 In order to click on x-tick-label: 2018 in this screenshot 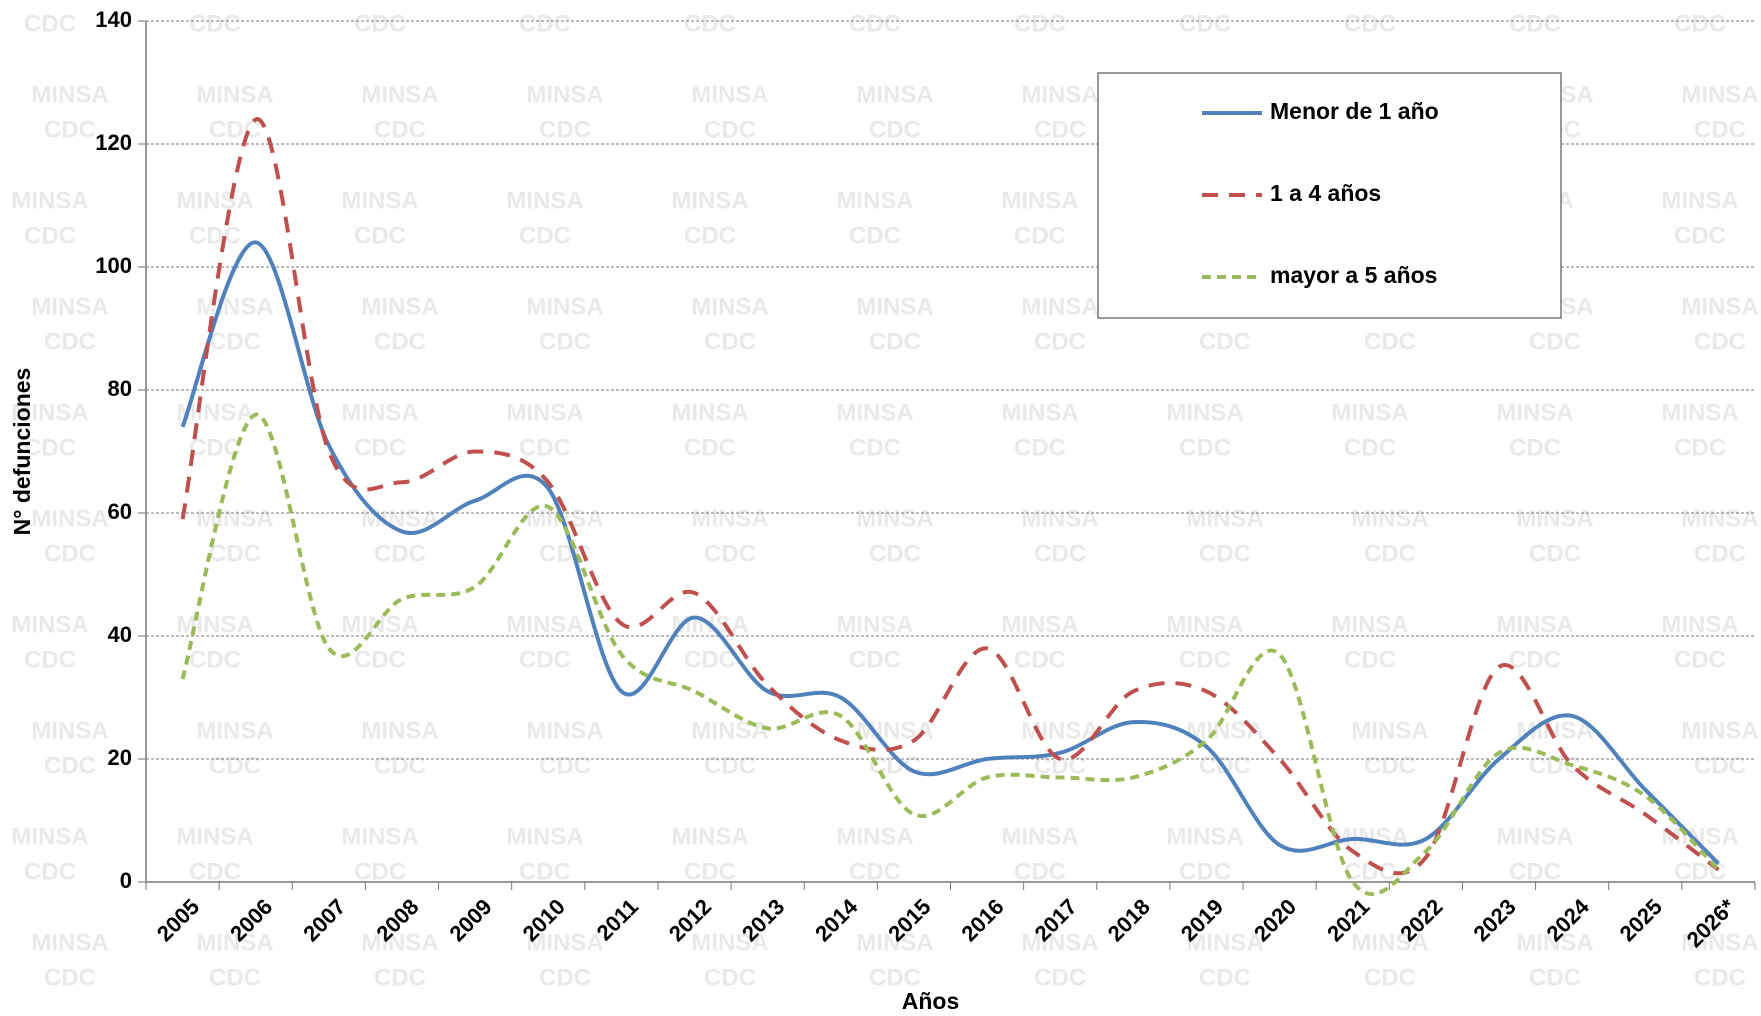, I will do `click(1129, 920)`.